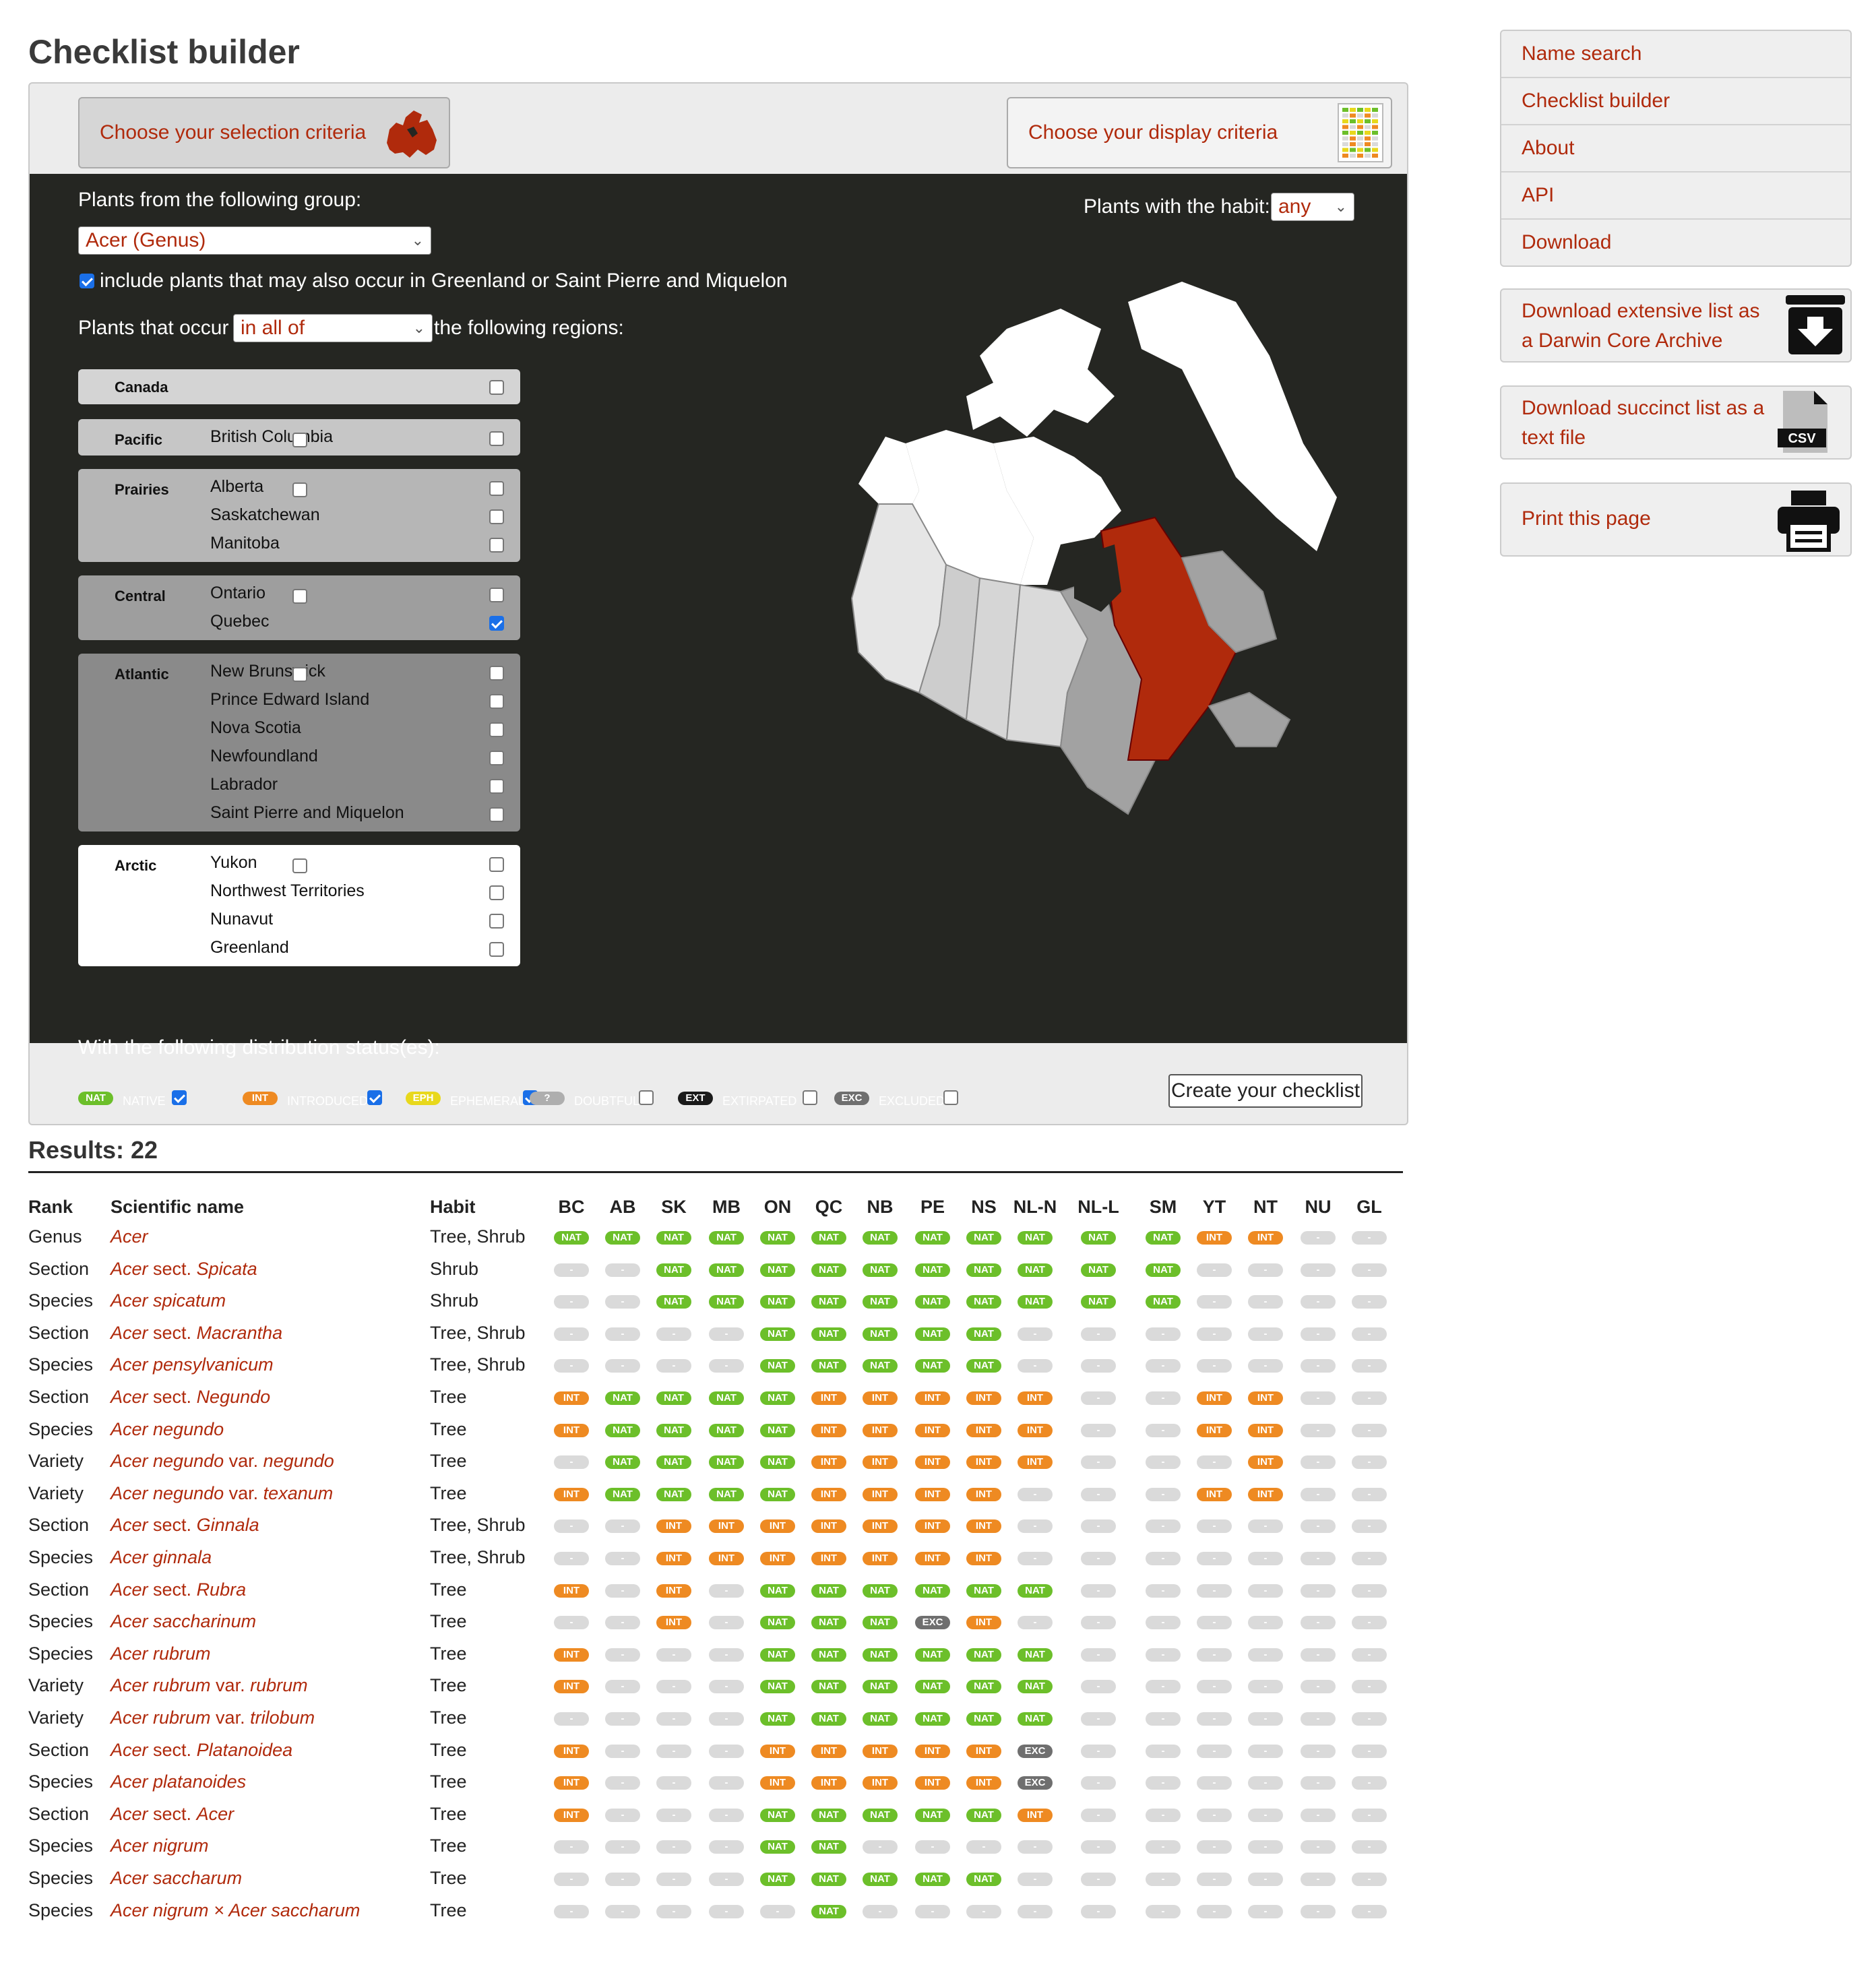 The height and width of the screenshot is (1977, 1876). I want to click on tab-display-criteria: Choose your display criteria, so click(1199, 132).